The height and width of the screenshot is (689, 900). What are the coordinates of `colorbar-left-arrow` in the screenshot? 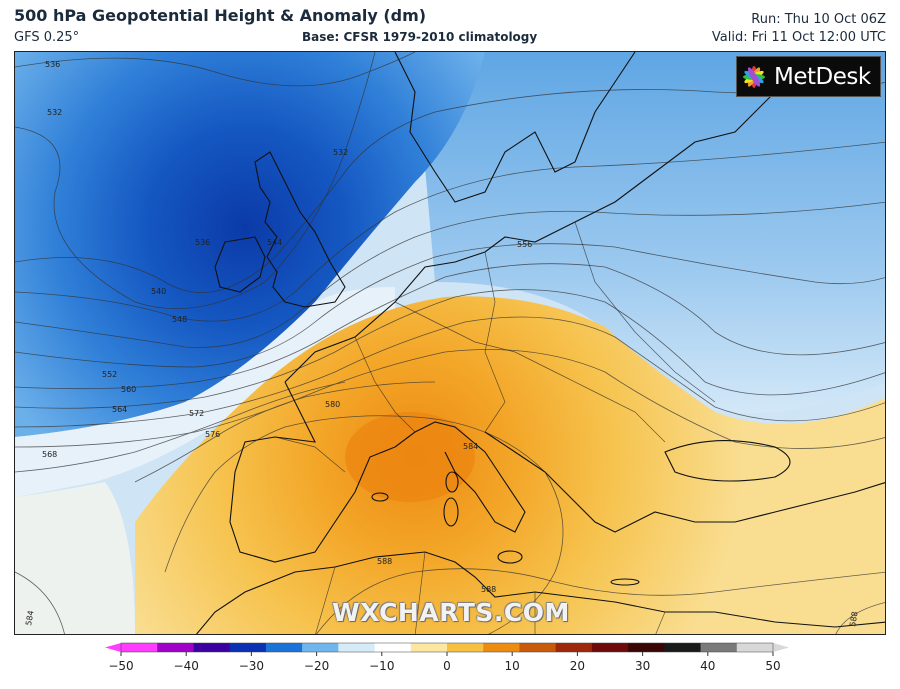 It's located at (113, 647).